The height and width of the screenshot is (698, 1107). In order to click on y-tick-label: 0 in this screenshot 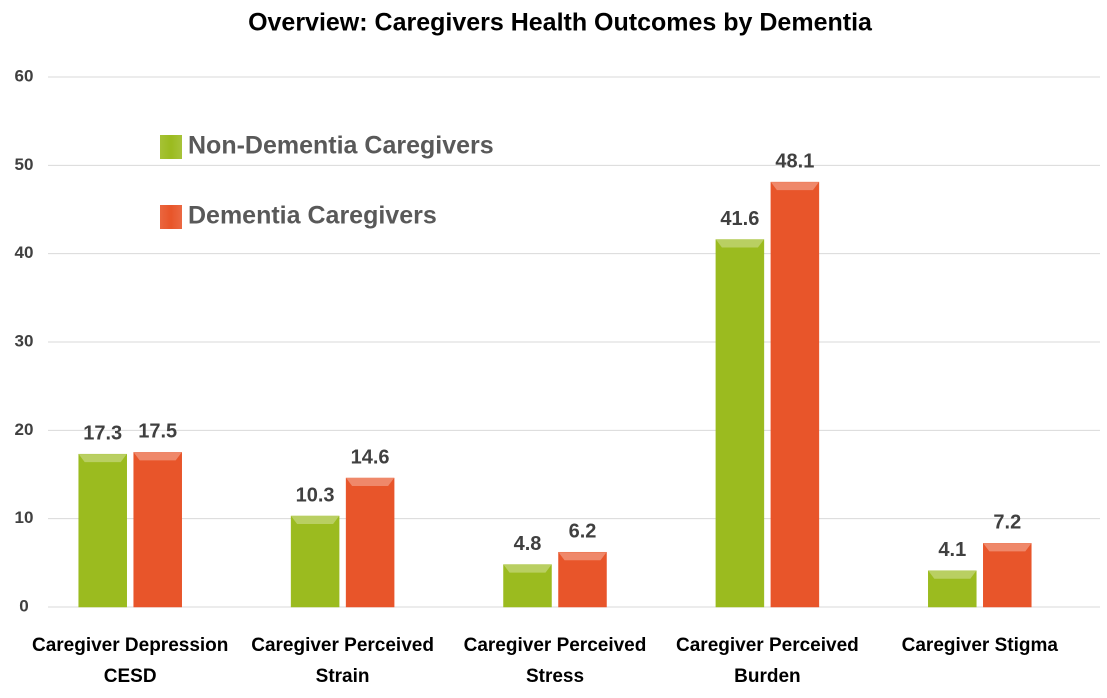, I will do `click(23, 605)`.